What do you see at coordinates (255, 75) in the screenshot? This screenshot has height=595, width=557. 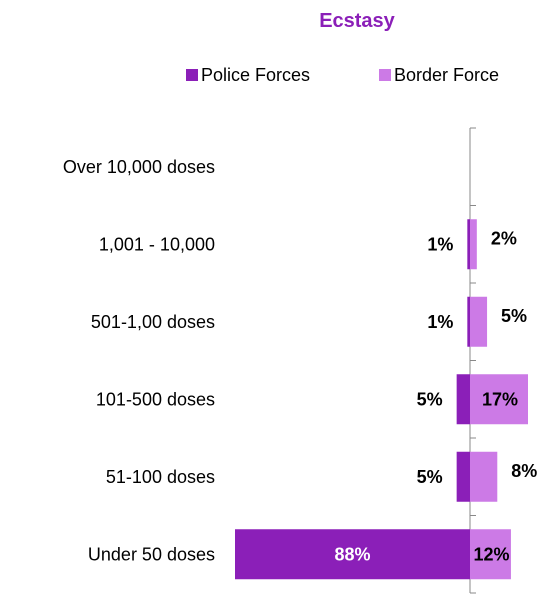 I see `legend-label-police-forces: Police Forces` at bounding box center [255, 75].